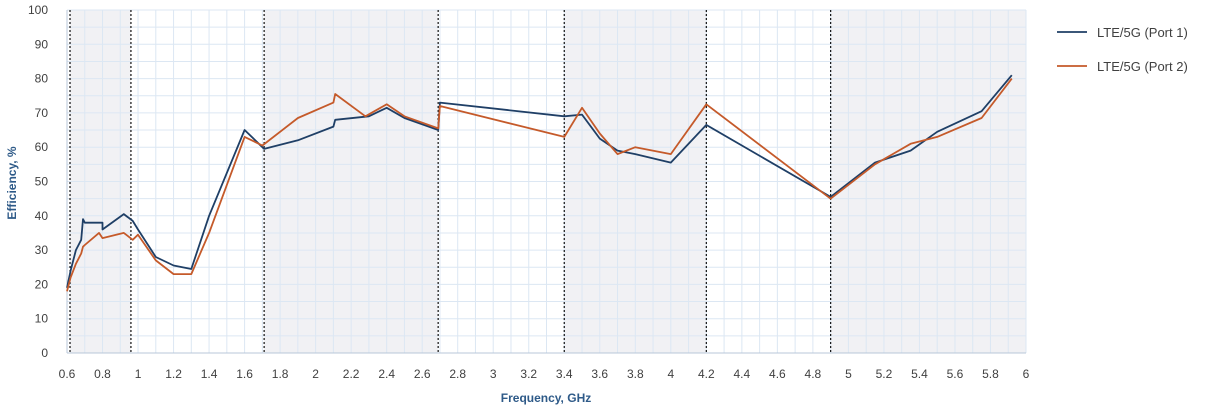  I want to click on x-tick-label: 4, so click(670, 374).